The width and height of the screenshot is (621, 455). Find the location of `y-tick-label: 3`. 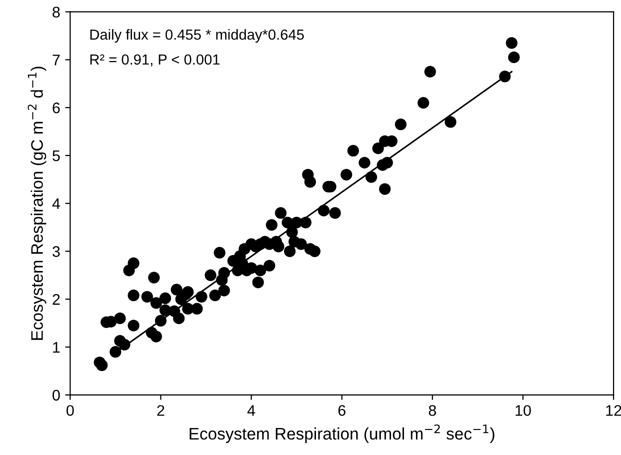

y-tick-label: 3 is located at coordinates (56, 251).